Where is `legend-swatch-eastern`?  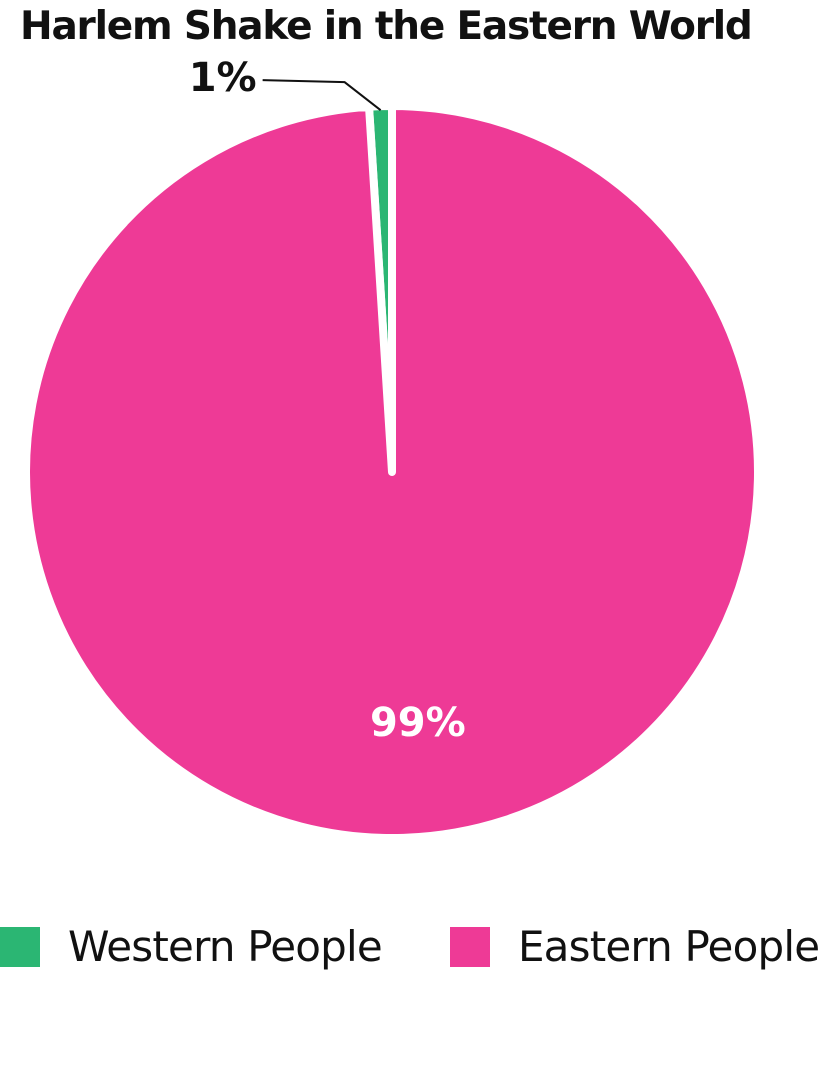
legend-swatch-eastern is located at coordinates (469, 946).